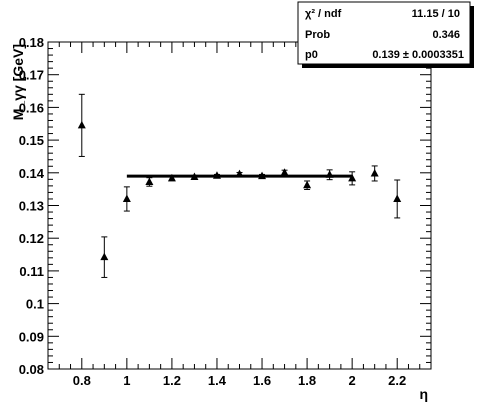  What do you see at coordinates (31, 75) in the screenshot?
I see `y-tick-label: 0.17` at bounding box center [31, 75].